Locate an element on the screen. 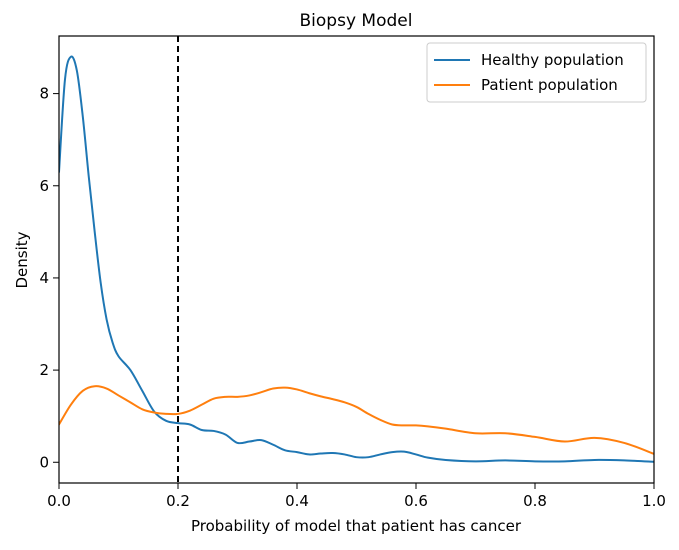  x-tick-label: 0.2 is located at coordinates (178, 501).